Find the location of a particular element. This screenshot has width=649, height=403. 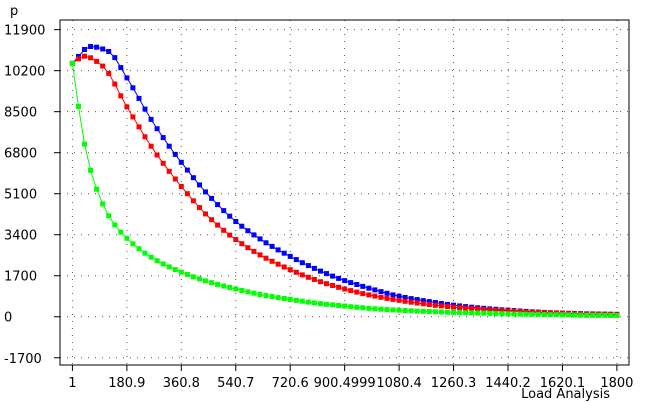

x-tick-label: 1620.1 is located at coordinates (563, 383).